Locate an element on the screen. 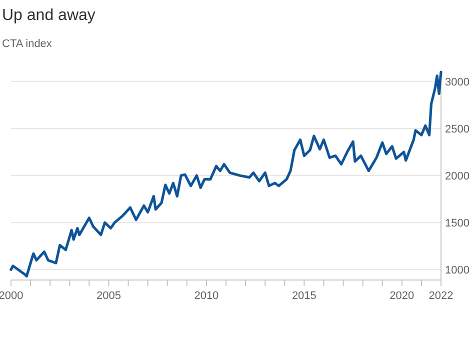 This screenshot has width=474, height=338. y-tick-label: 3000 is located at coordinates (457, 82).